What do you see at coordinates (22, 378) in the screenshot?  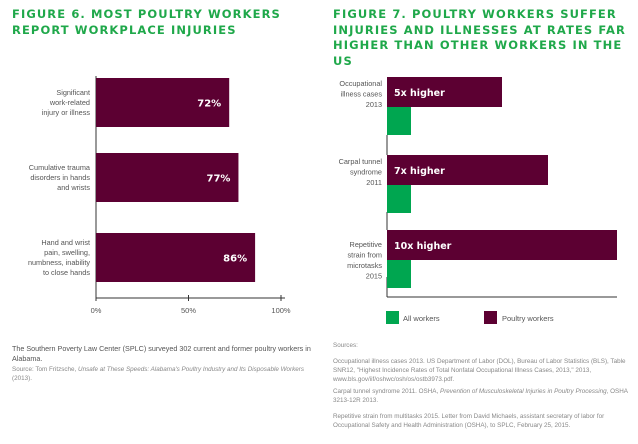 I see `source-suffix: (2013).` at bounding box center [22, 378].